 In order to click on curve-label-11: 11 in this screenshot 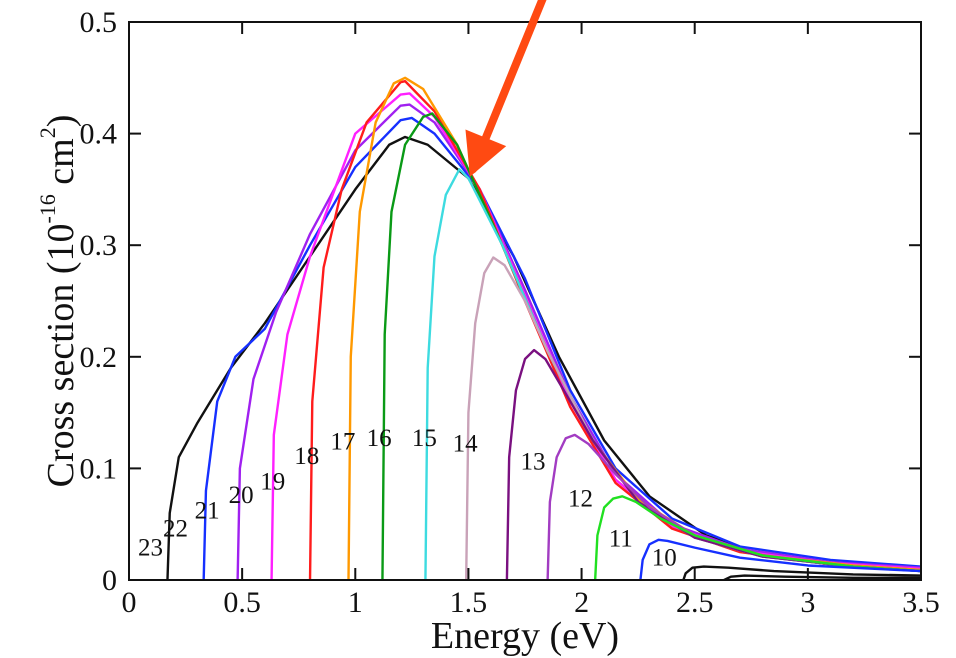, I will do `click(621, 539)`.